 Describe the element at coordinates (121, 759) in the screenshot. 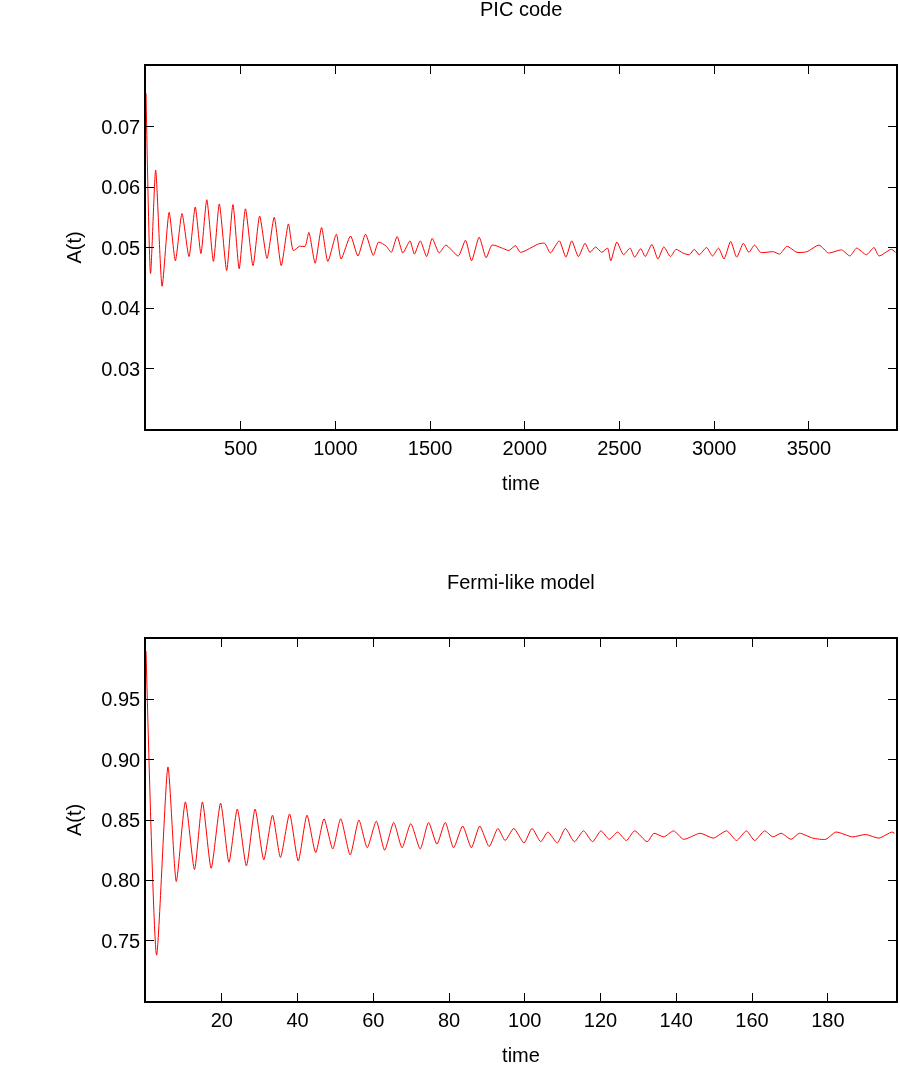

I see `y-tick-label: 0.90` at that location.